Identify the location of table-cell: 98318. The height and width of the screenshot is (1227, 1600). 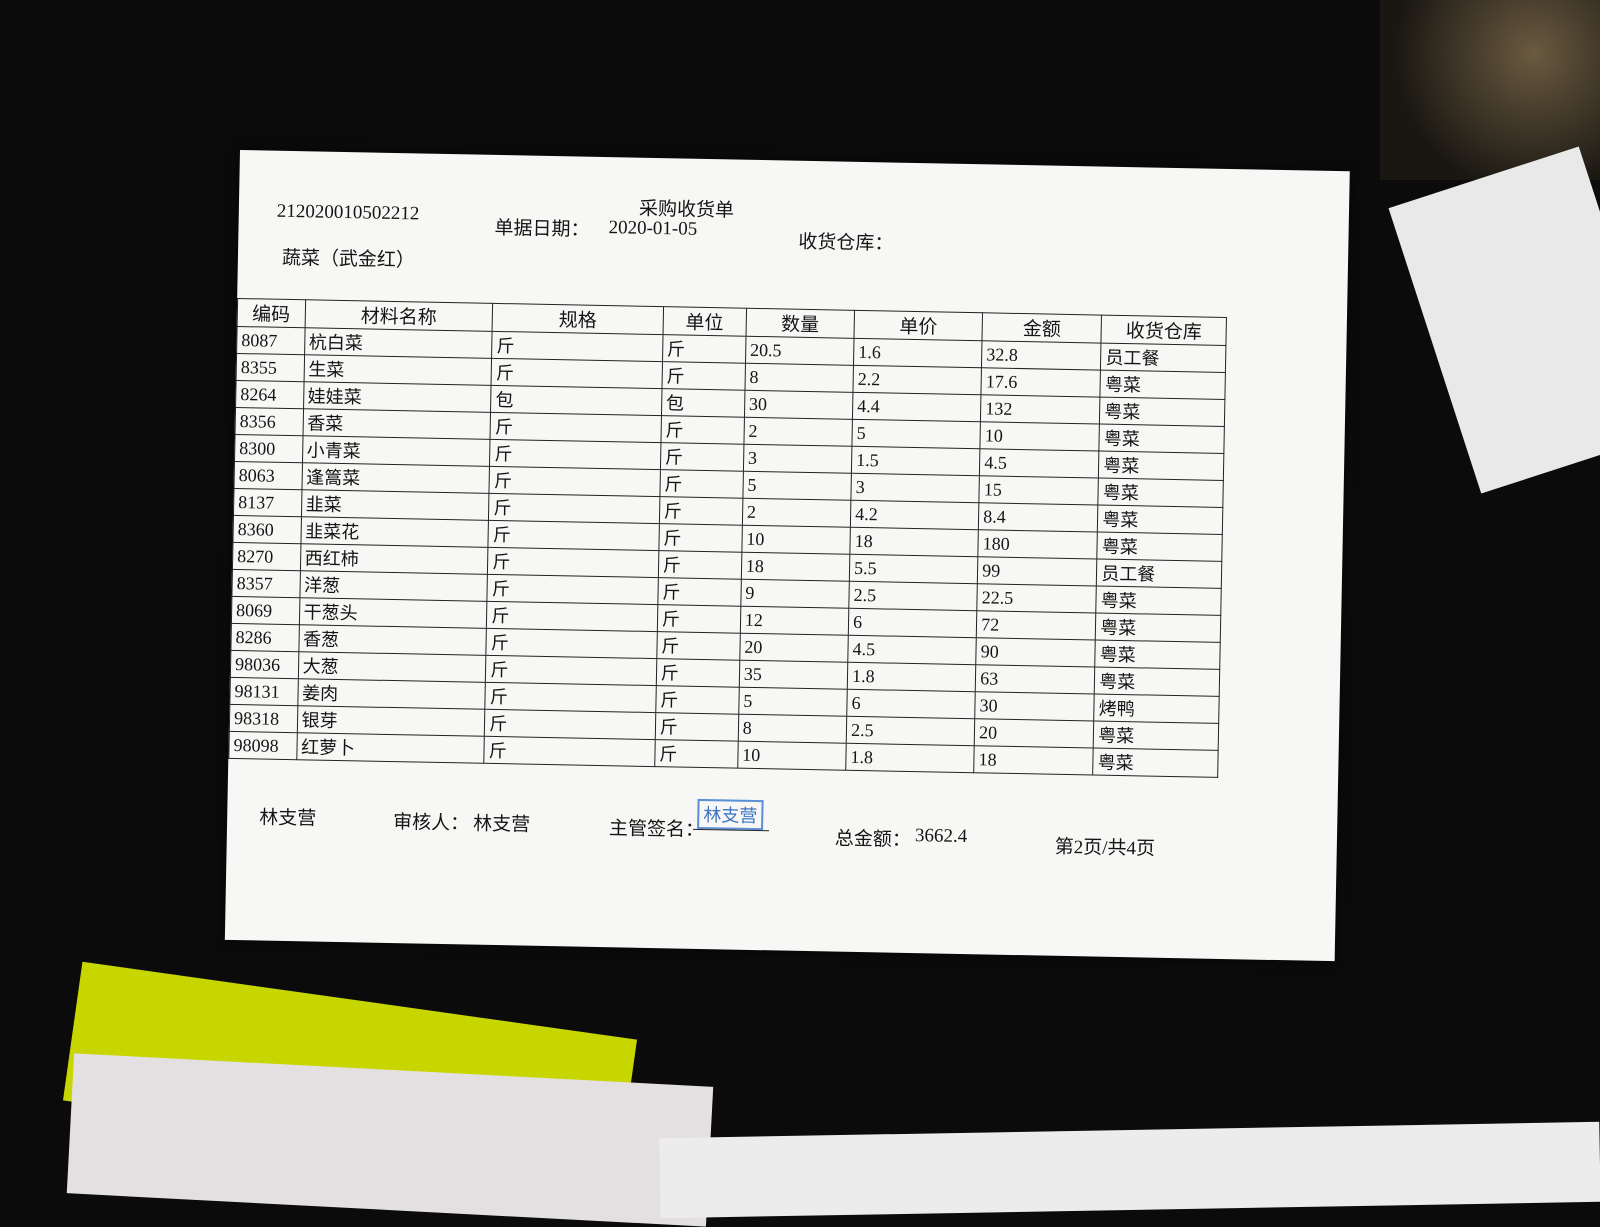
(263, 718).